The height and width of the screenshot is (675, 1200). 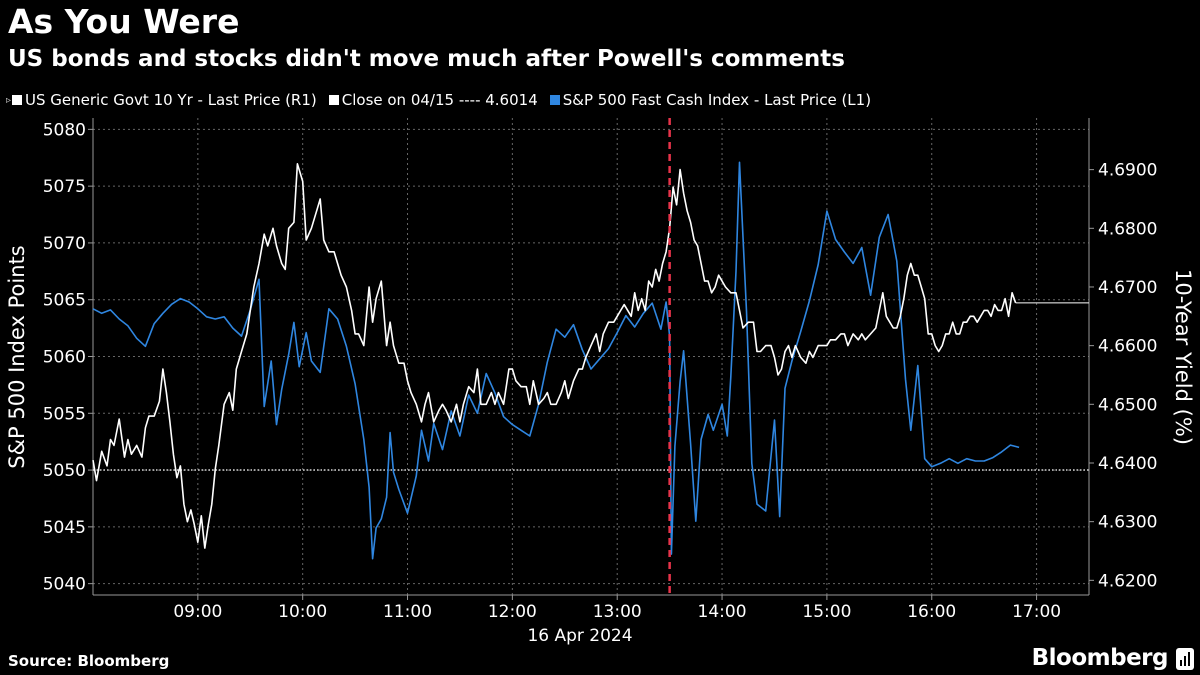 What do you see at coordinates (302, 612) in the screenshot?
I see `x-tick-label: 10:00` at bounding box center [302, 612].